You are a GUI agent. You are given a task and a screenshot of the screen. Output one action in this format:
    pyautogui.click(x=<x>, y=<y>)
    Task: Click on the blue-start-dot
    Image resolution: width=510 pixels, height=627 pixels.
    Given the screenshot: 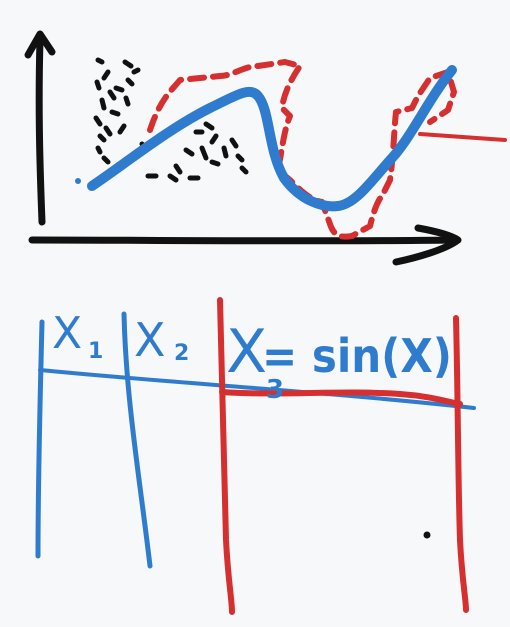 What is the action you would take?
    pyautogui.click(x=78, y=181)
    